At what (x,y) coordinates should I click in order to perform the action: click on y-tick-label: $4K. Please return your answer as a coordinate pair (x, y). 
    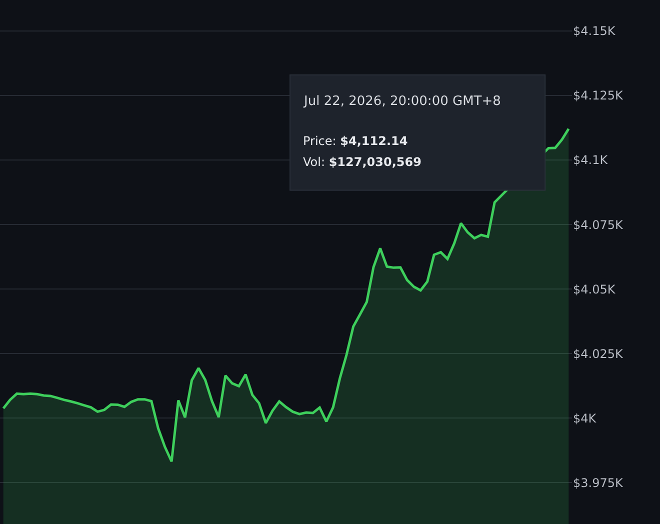
    Looking at the image, I should click on (585, 418).